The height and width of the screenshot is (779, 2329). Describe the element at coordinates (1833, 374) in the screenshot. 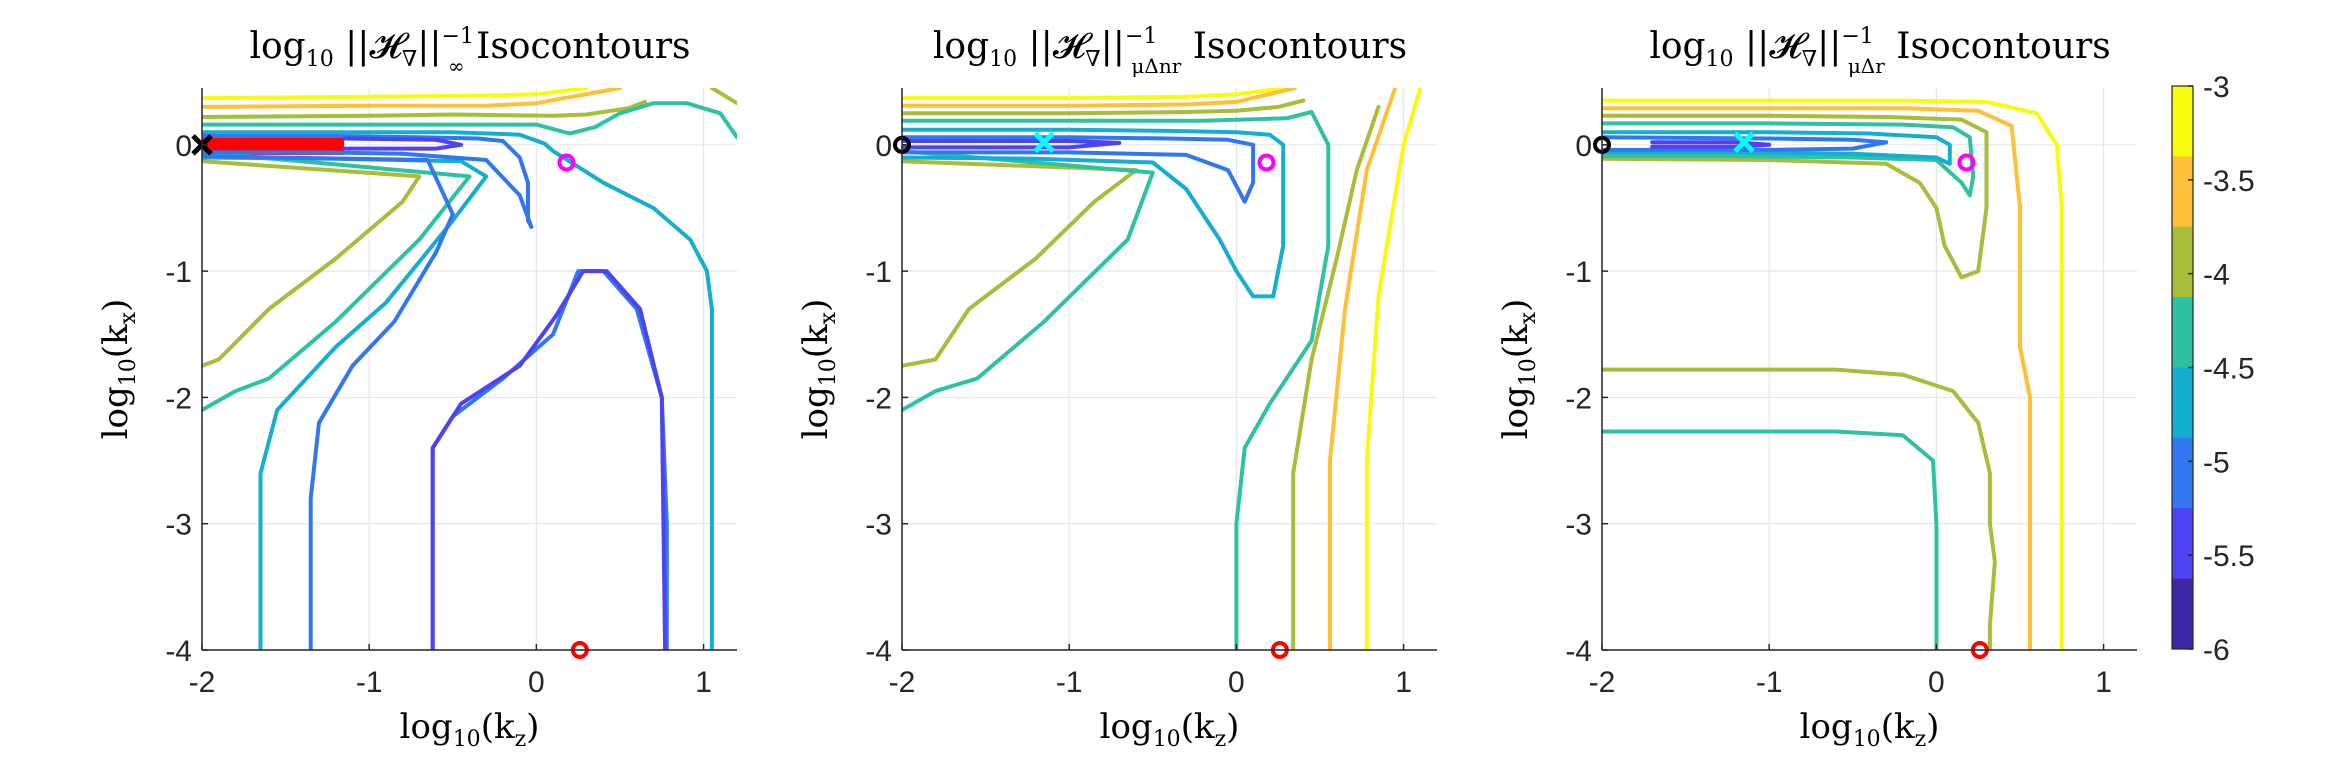

I see `contour-lines` at that location.